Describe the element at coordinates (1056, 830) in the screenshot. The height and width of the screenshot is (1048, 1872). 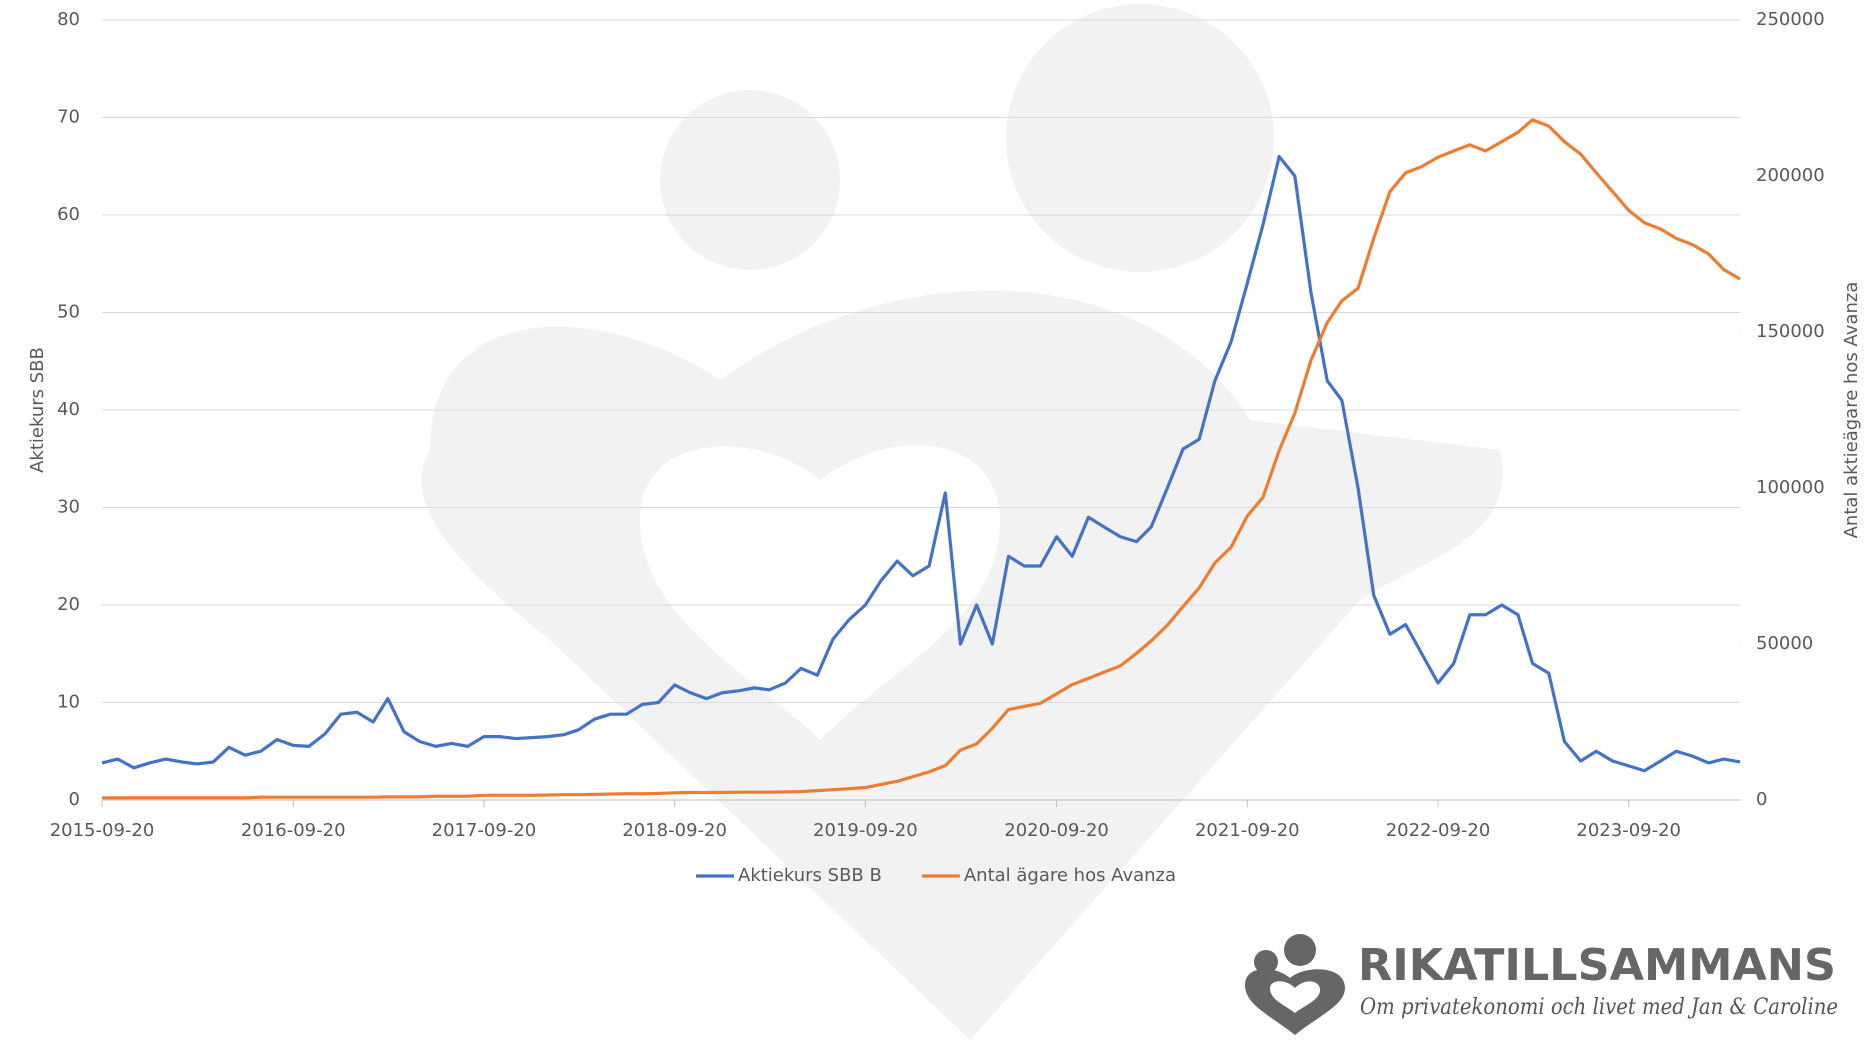
I see `x-tick-label: 2020-09-20` at that location.